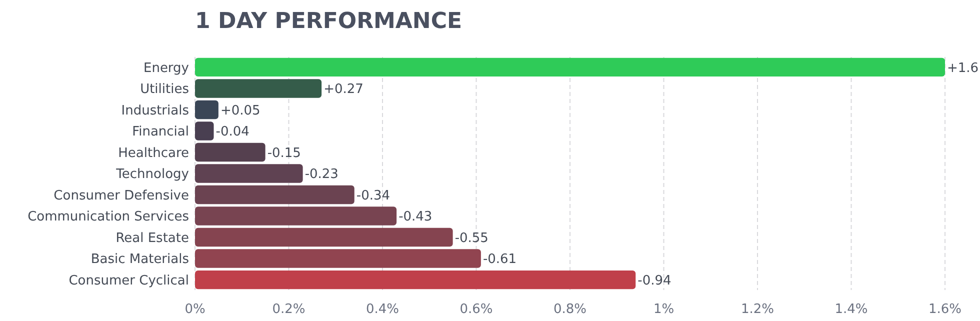  I want to click on y-tick-label: Financial, so click(160, 132).